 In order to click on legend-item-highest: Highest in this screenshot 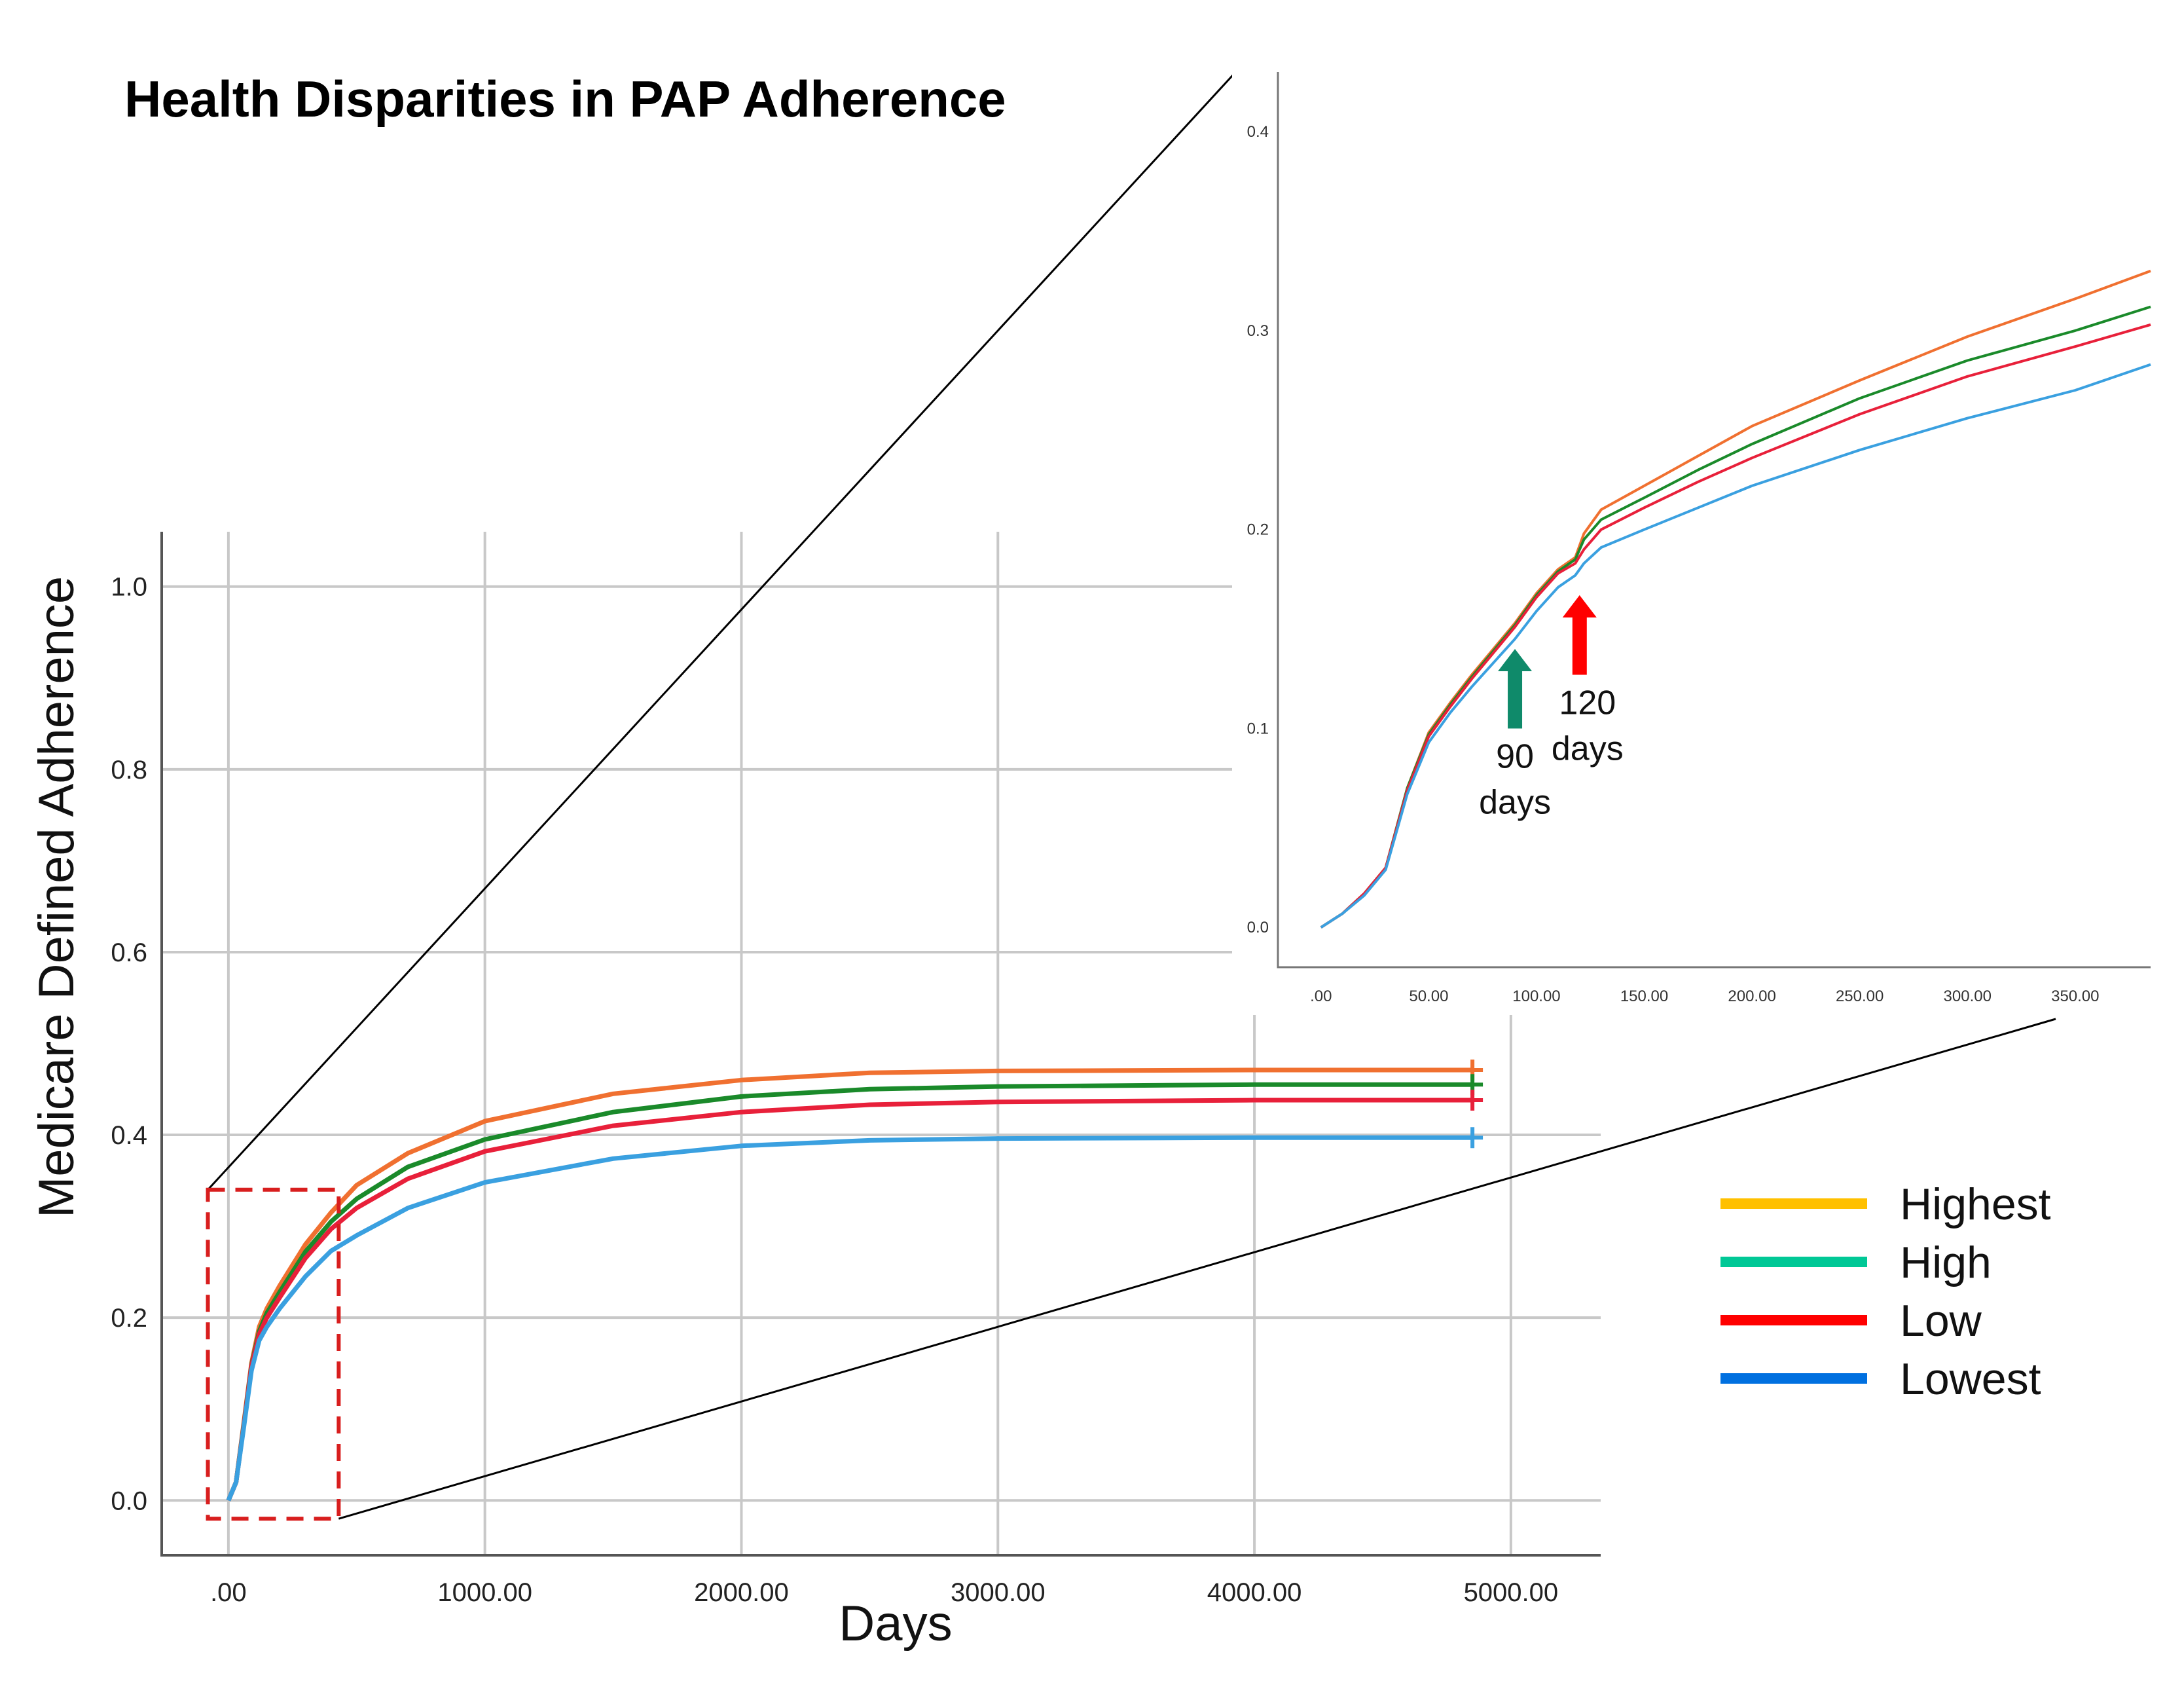, I will do `click(1885, 1204)`.